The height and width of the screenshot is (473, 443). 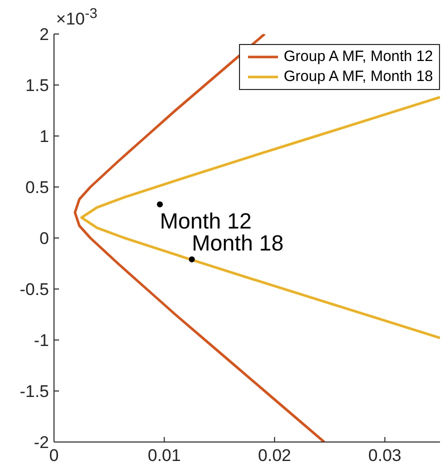 I want to click on y-tick-label: 0, so click(x=44, y=238).